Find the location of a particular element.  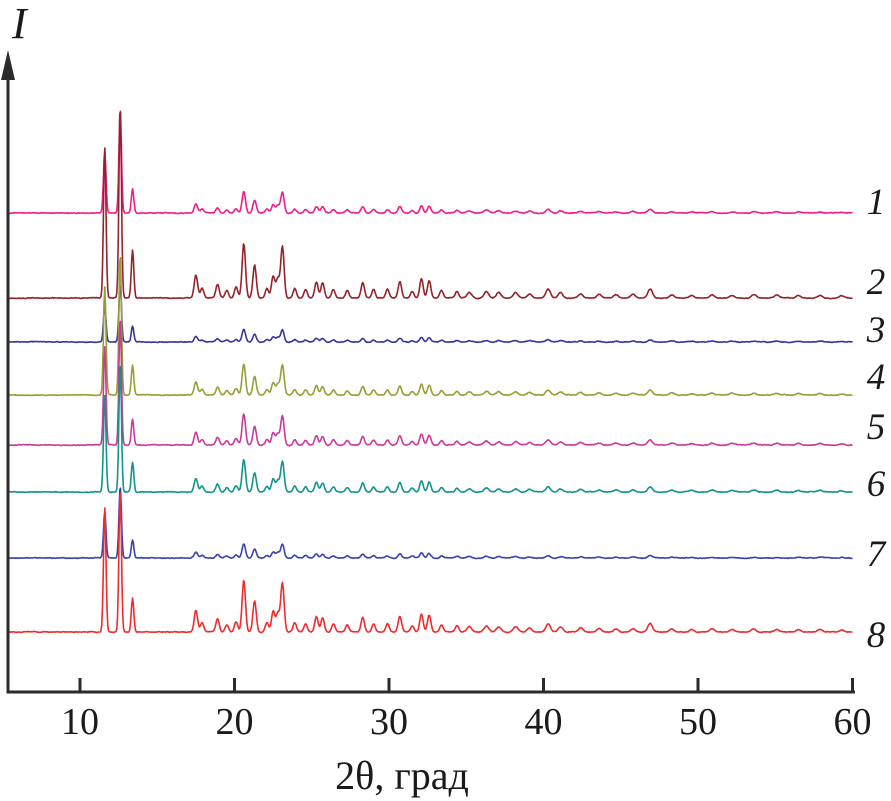

x-tick-label-20: 20 is located at coordinates (234, 722).